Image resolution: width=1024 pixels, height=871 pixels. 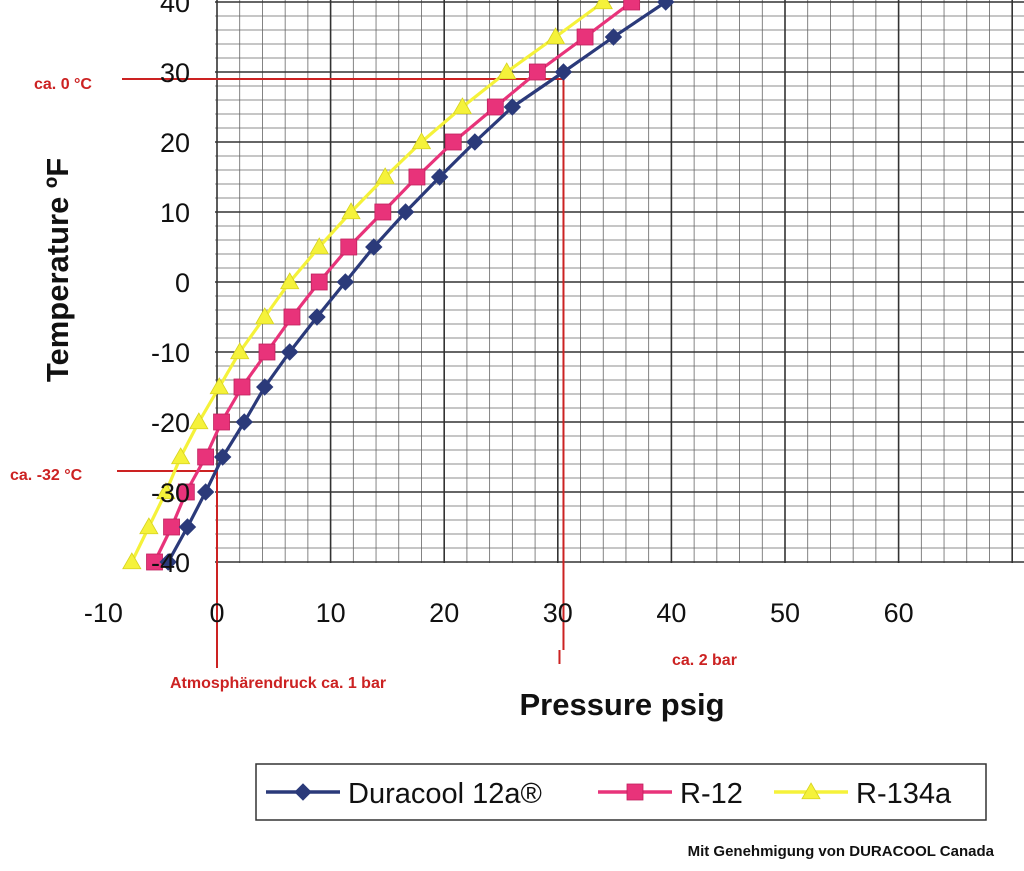 I want to click on x-axis-title: Pressure psig, so click(x=621, y=704).